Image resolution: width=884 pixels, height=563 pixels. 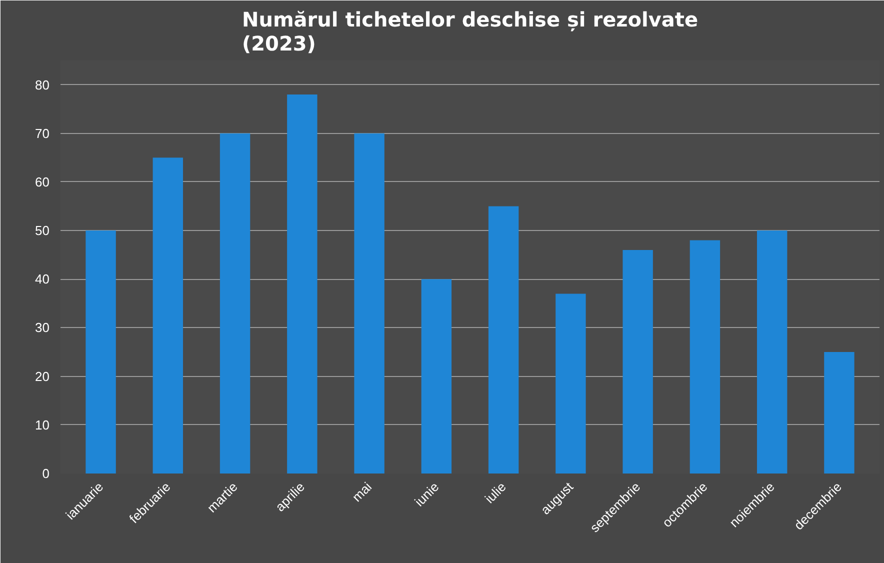 What do you see at coordinates (495, 492) in the screenshot?
I see `x-tick-label: iulie` at bounding box center [495, 492].